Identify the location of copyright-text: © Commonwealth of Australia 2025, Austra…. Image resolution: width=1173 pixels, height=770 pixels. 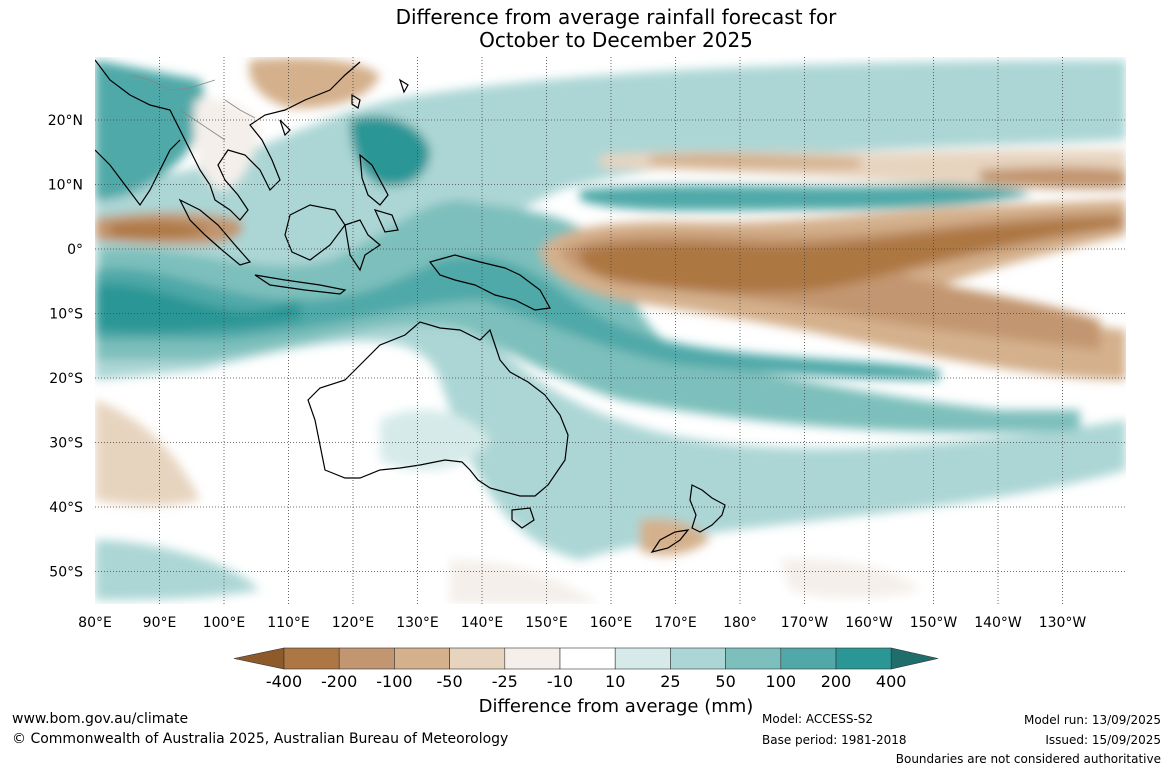
(260, 739).